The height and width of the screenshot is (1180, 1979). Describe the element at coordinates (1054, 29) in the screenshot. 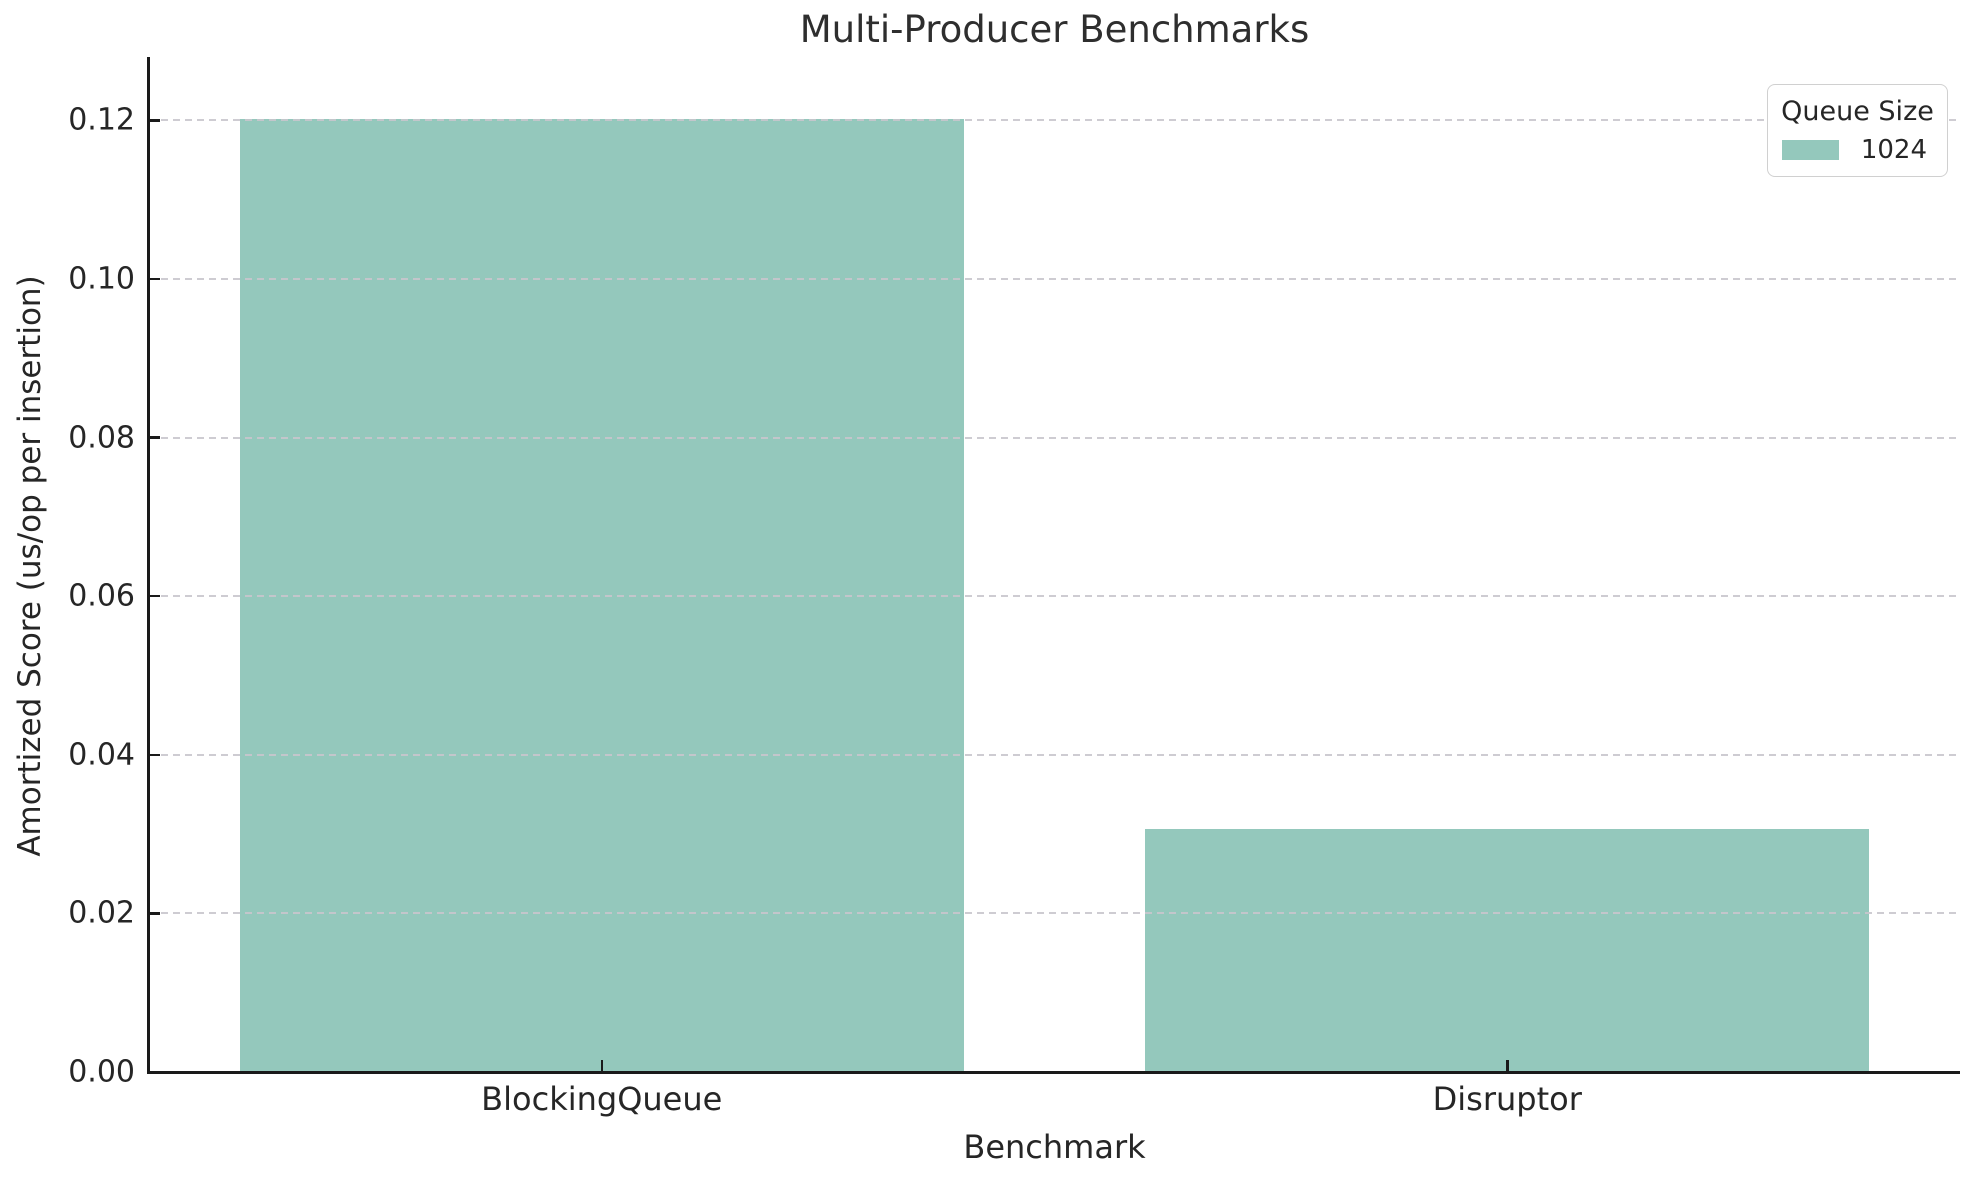

I see `chart-title: Multi-Producer Benchmarks` at that location.